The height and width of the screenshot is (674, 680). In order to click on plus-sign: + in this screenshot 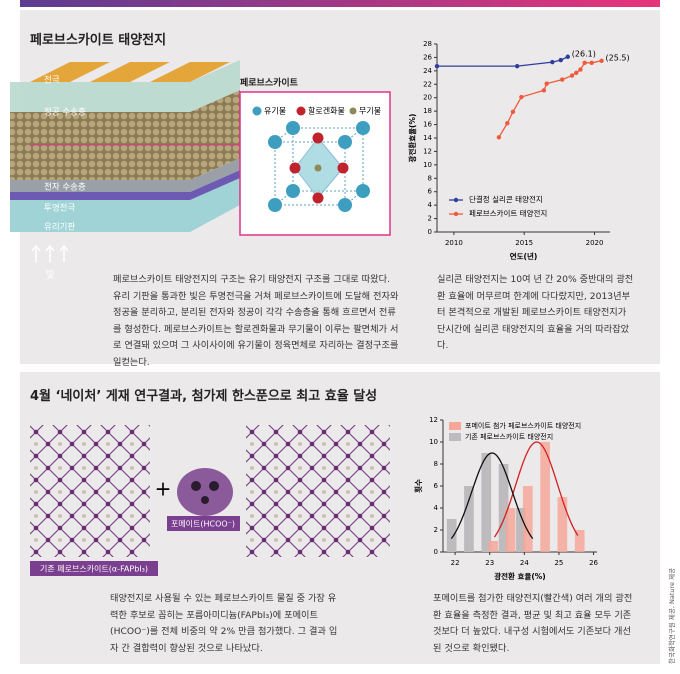, I will do `click(163, 489)`.